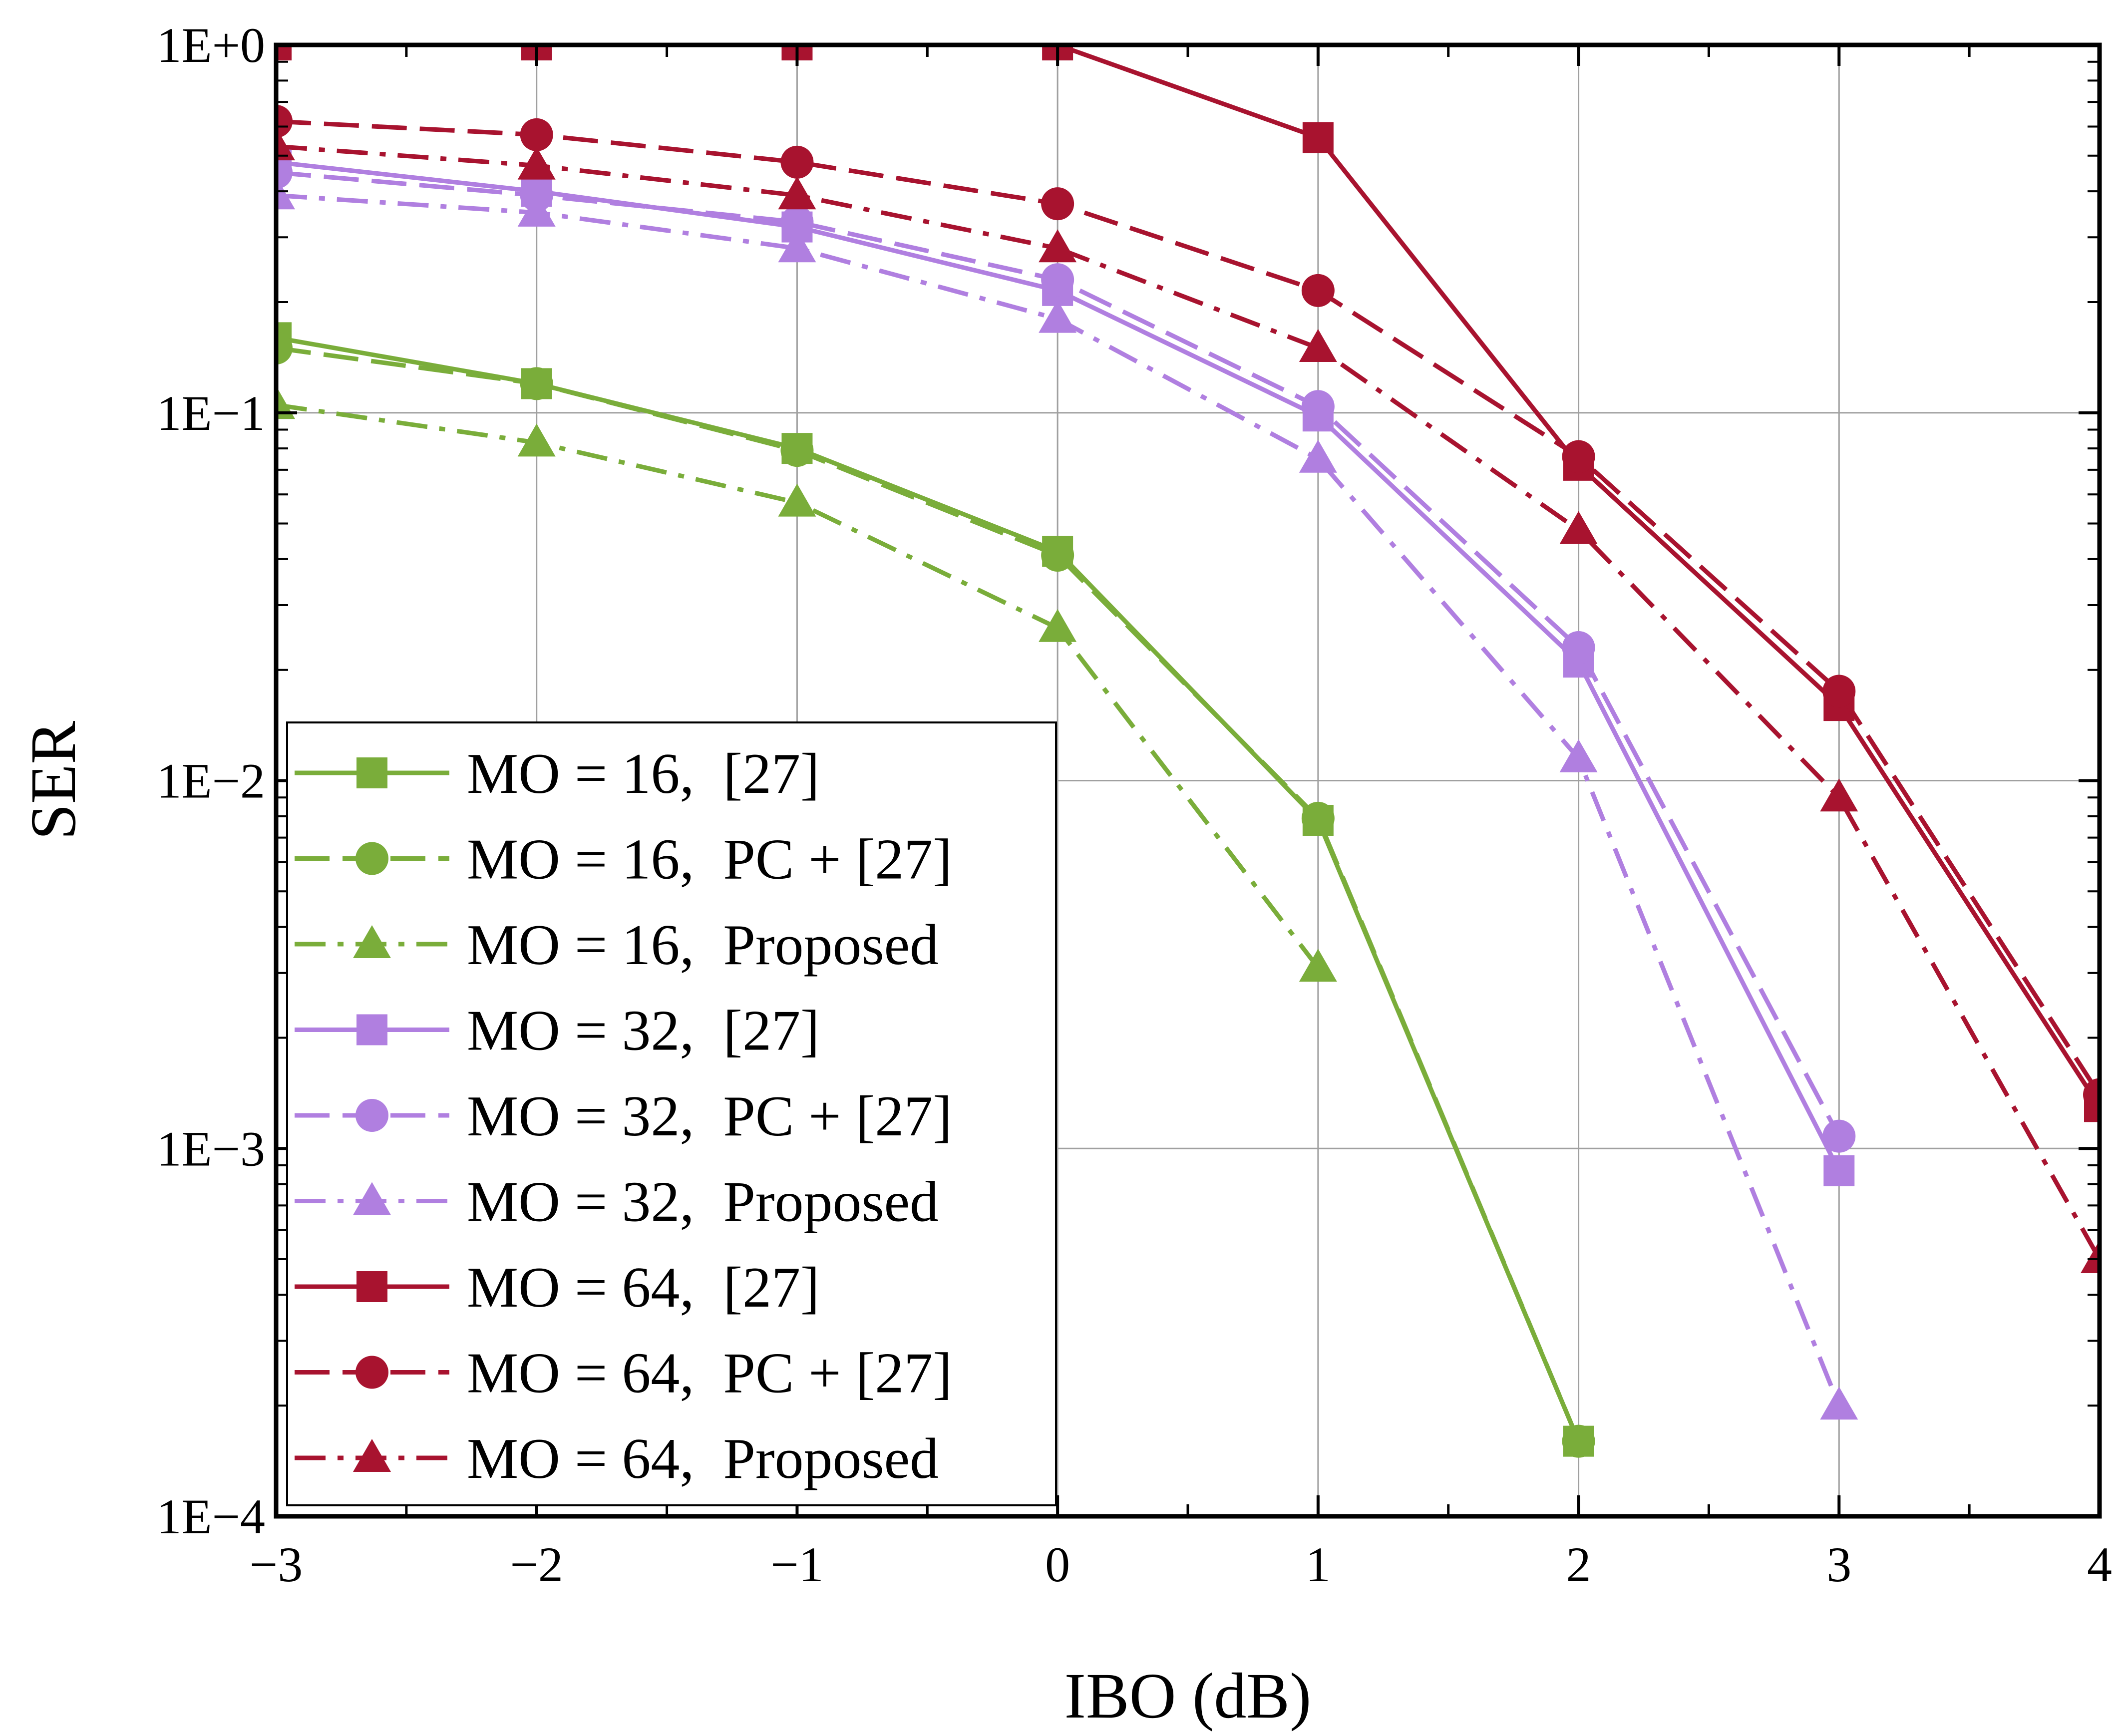  I want to click on legend-entry: MO = 32, [27], so click(557, 1031).